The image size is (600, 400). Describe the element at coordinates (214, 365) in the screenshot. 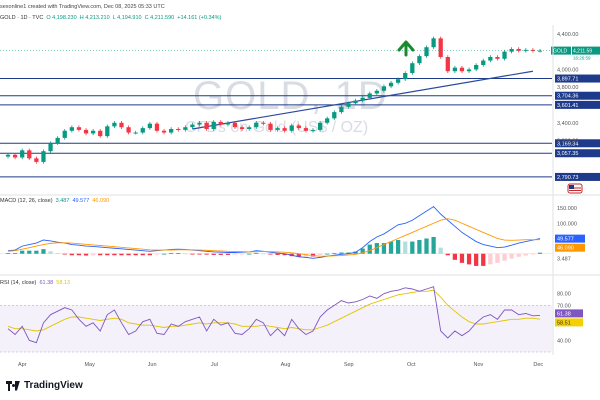

I see `x-label-jul: Jul` at that location.